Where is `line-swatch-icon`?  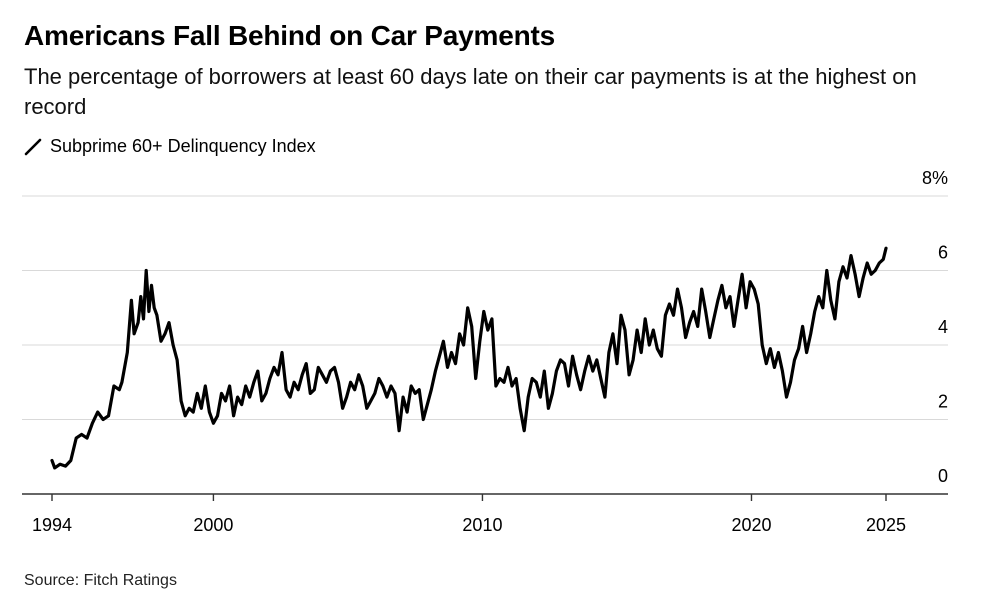
line-swatch-icon is located at coordinates (33, 146).